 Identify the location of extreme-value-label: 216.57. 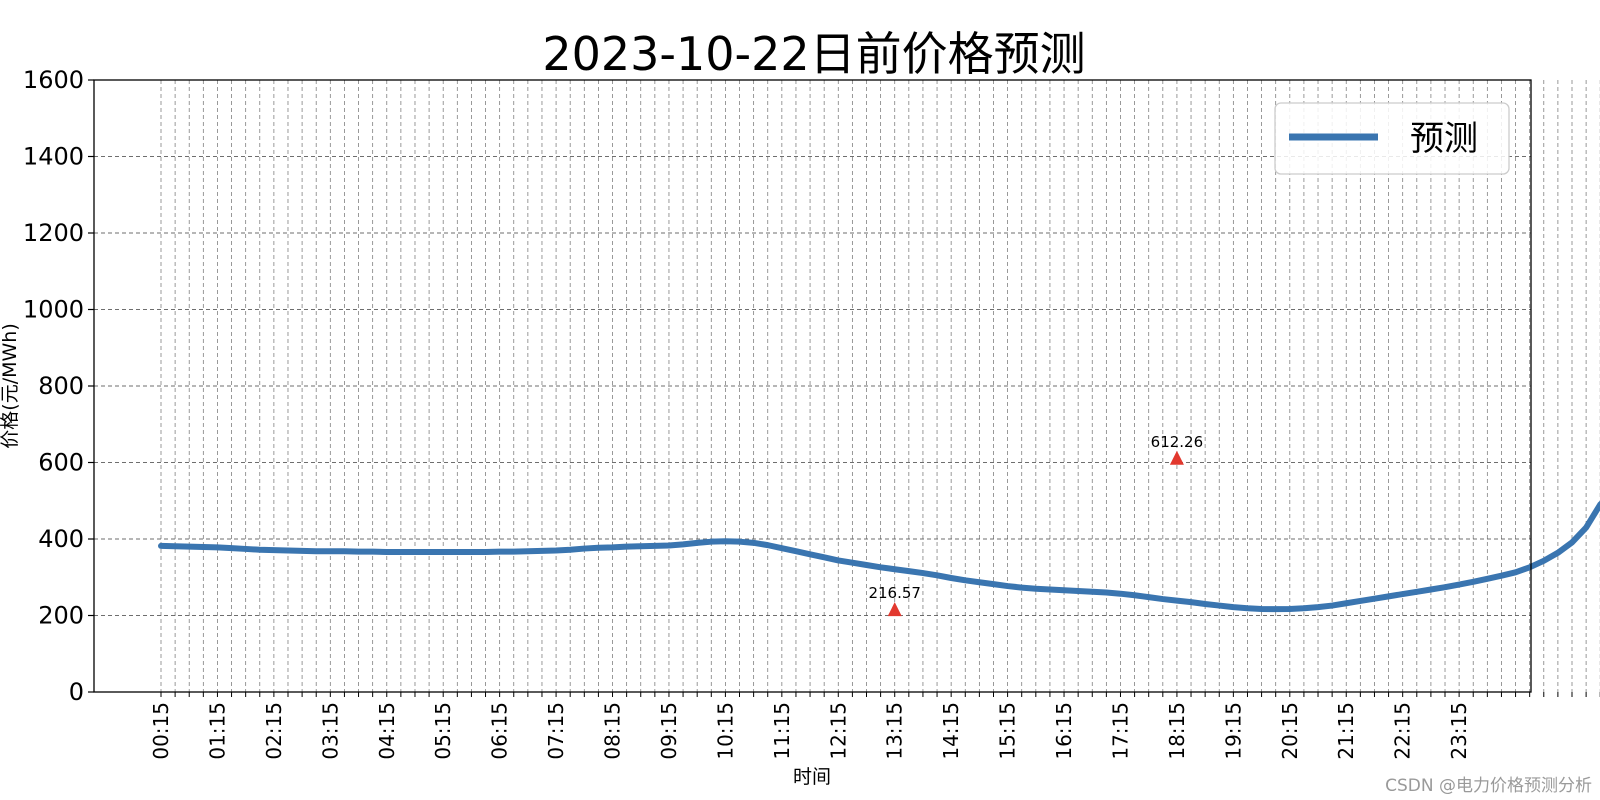
(894, 593).